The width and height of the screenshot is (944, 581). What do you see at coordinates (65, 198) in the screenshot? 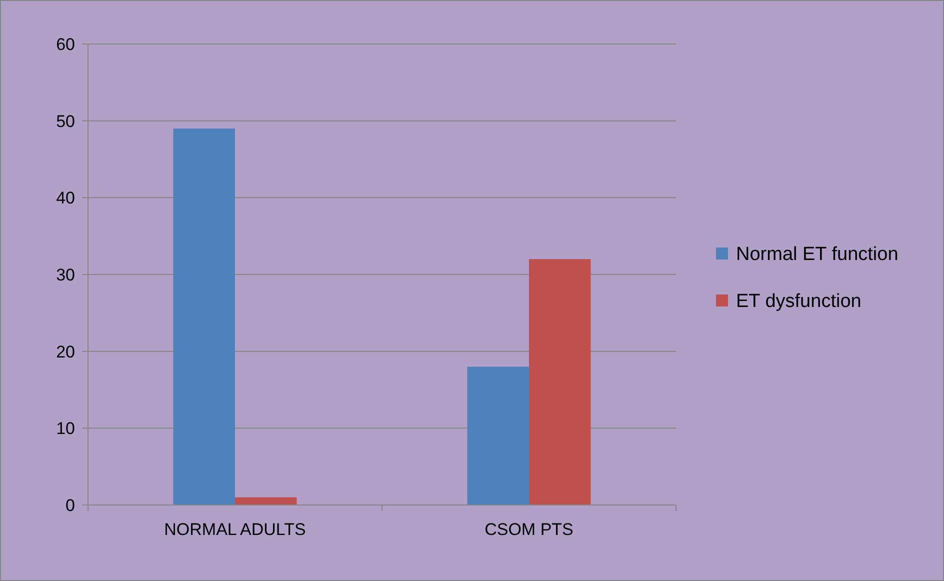
I see `y-tick-label: 40` at bounding box center [65, 198].